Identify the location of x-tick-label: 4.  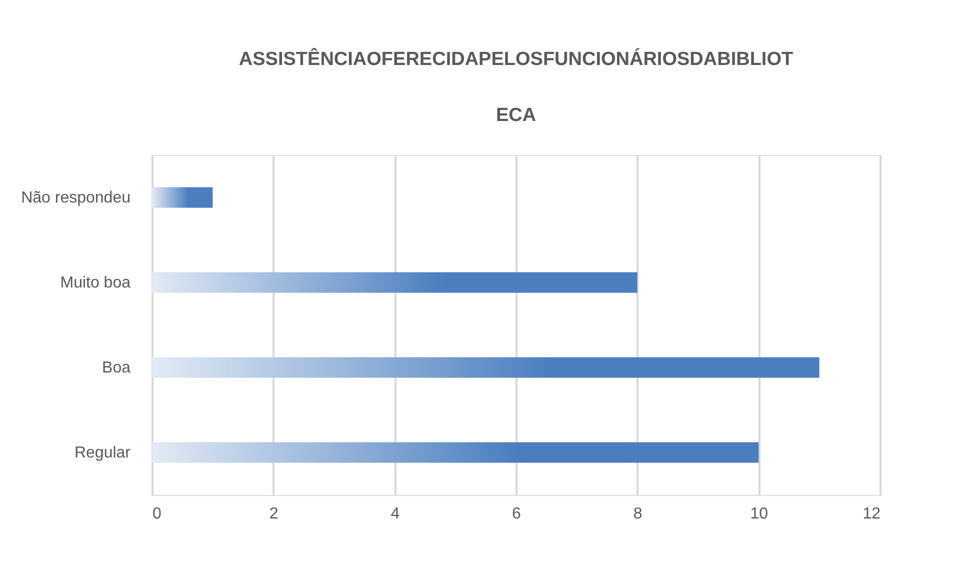
(395, 514).